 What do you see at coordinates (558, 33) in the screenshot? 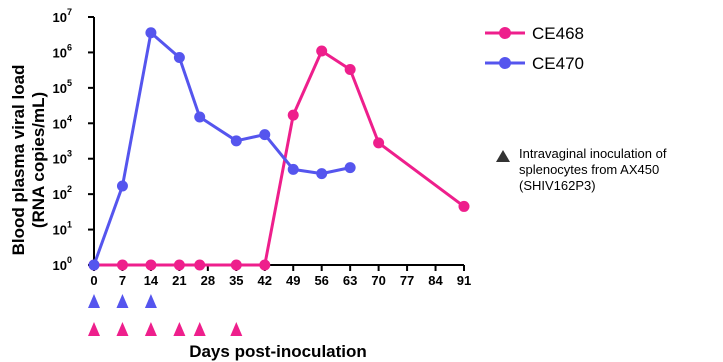
I see `legend-label-ce468: CE468` at bounding box center [558, 33].